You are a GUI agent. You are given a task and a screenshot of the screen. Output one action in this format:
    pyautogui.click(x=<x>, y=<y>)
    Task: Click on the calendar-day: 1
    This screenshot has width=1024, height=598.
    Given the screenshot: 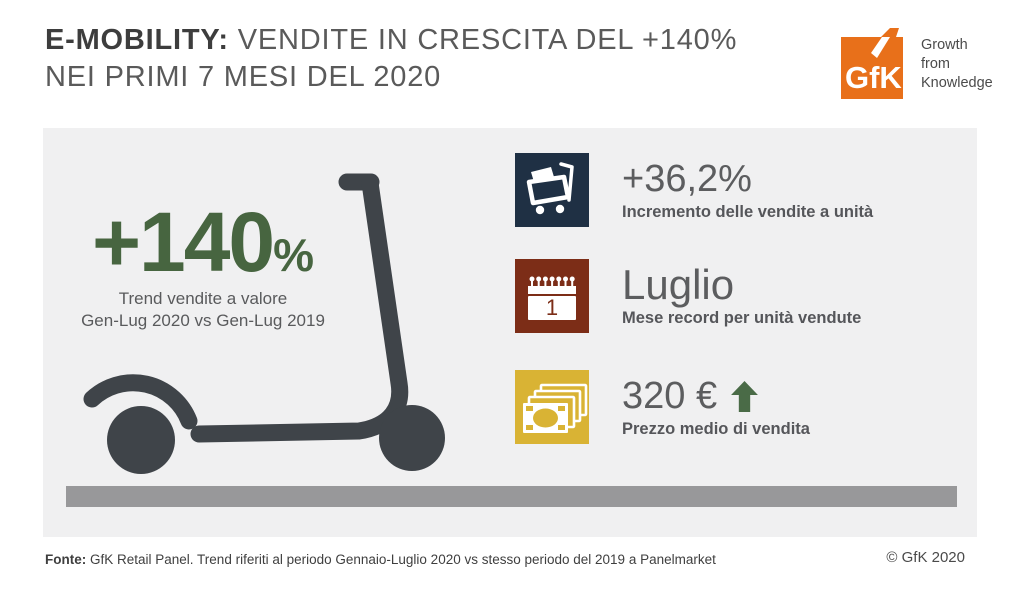 What is the action you would take?
    pyautogui.click(x=552, y=307)
    